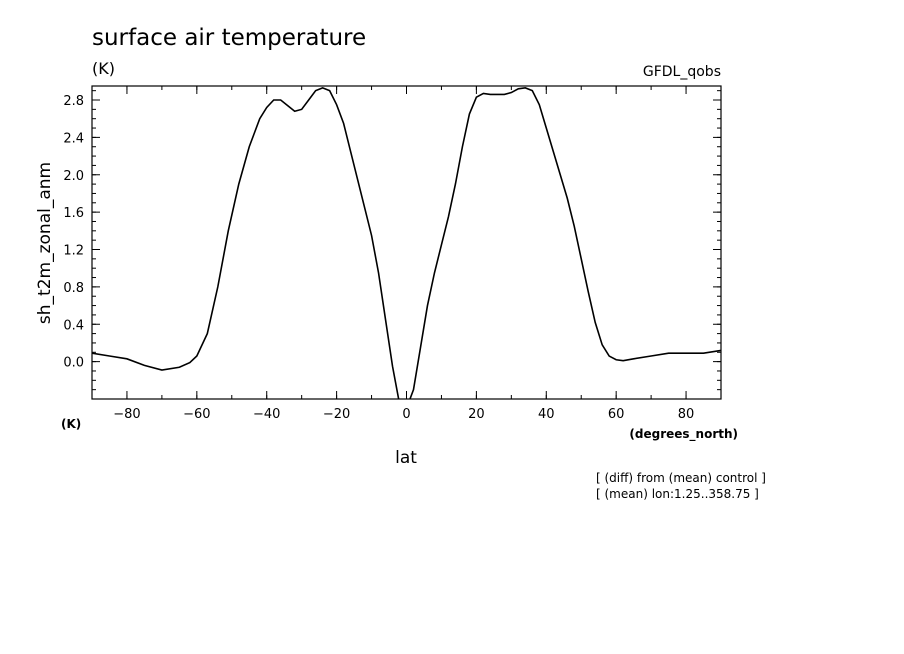 Image resolution: width=904 pixels, height=654 pixels. What do you see at coordinates (406, 458) in the screenshot?
I see `x-axis-label: lat` at bounding box center [406, 458].